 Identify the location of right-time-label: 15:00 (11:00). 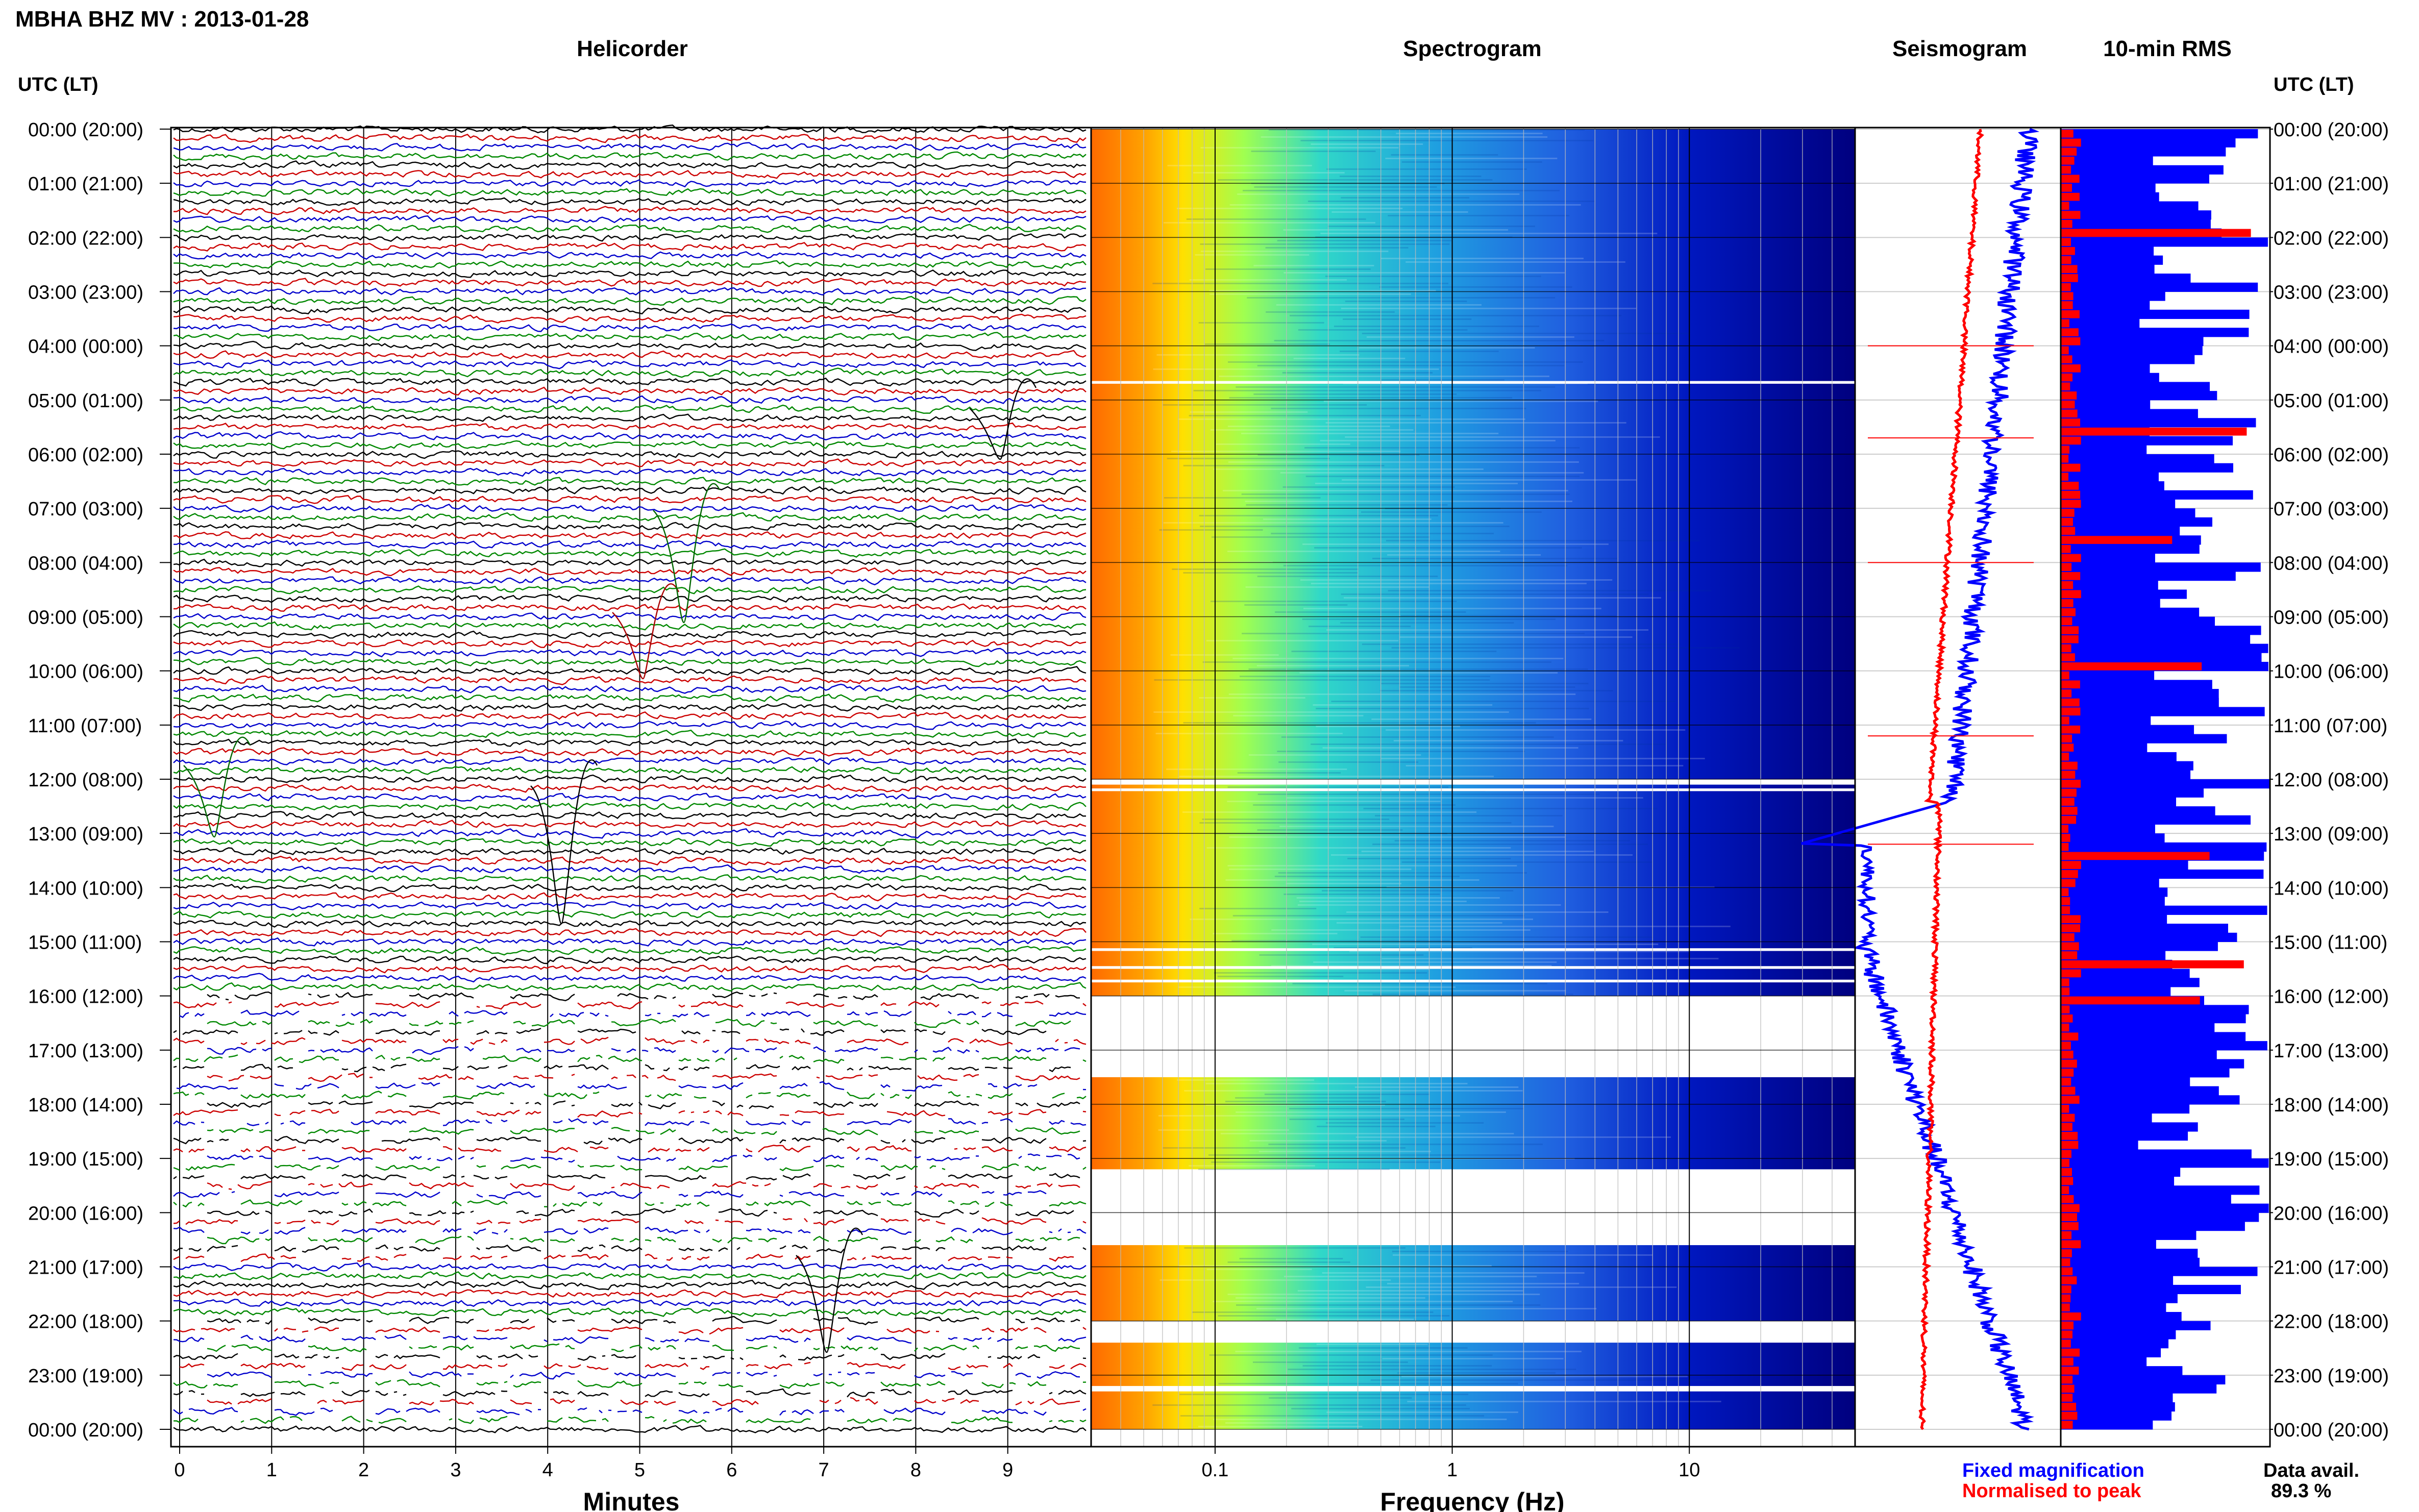
(2330, 943).